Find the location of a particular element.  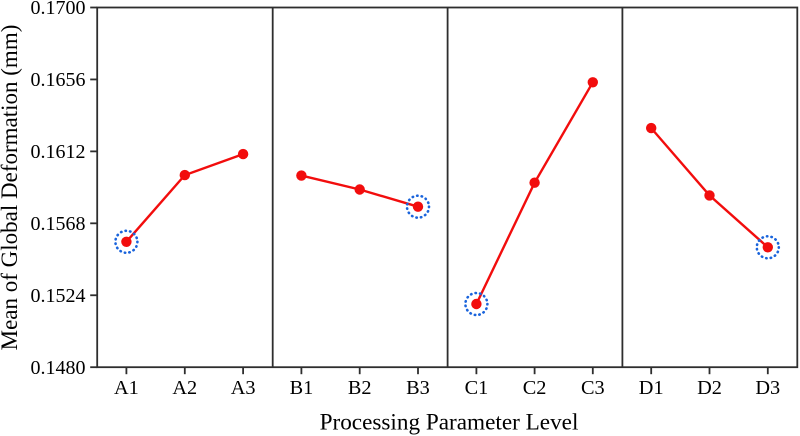

svg-text: A1 is located at coordinates (126, 388).